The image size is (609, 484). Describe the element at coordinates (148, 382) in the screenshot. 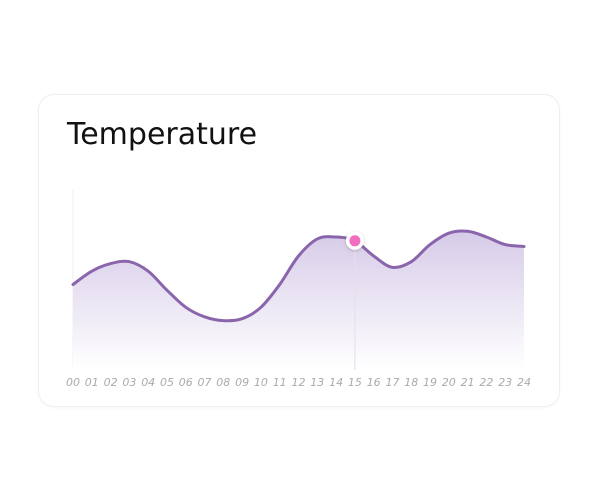

I see `x-tick-label: 04` at that location.